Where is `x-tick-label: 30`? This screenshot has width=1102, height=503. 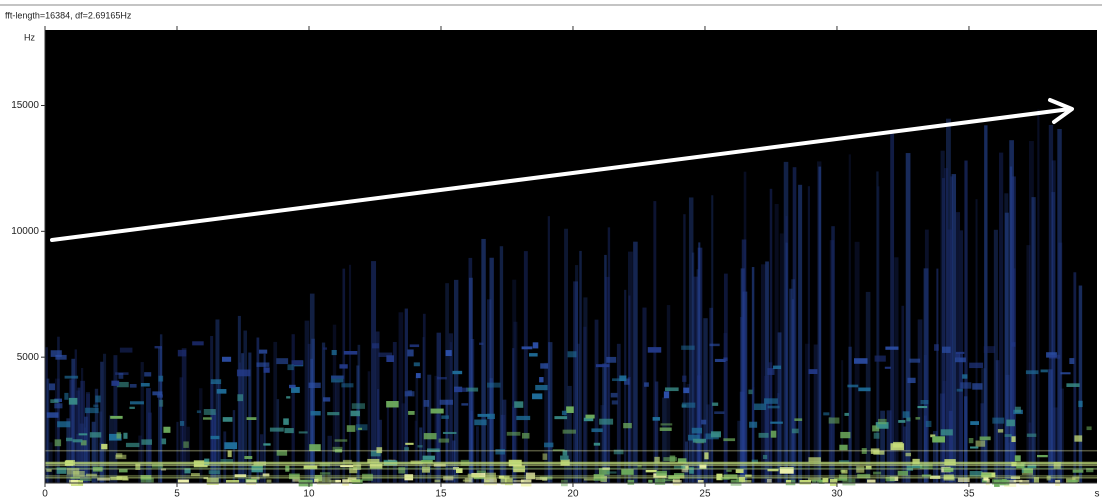 x-tick-label: 30 is located at coordinates (837, 494).